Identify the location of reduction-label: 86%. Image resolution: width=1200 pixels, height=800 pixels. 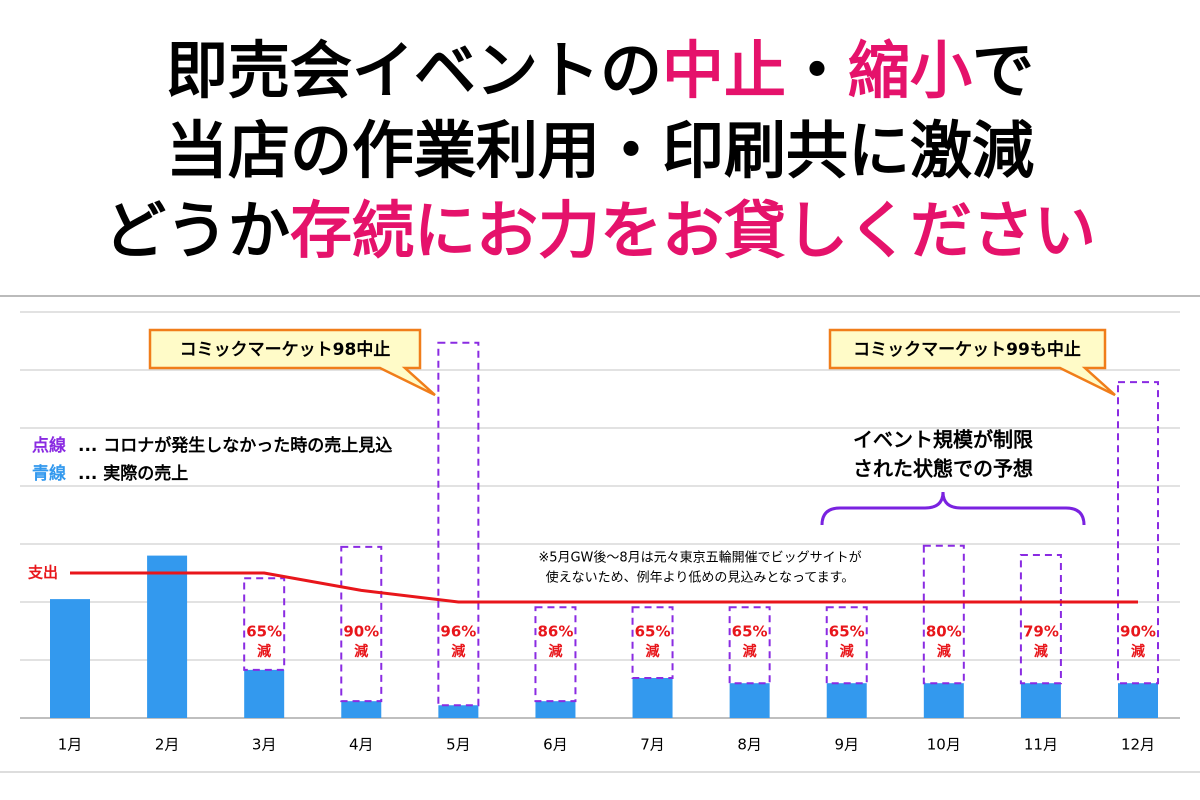
(556, 632).